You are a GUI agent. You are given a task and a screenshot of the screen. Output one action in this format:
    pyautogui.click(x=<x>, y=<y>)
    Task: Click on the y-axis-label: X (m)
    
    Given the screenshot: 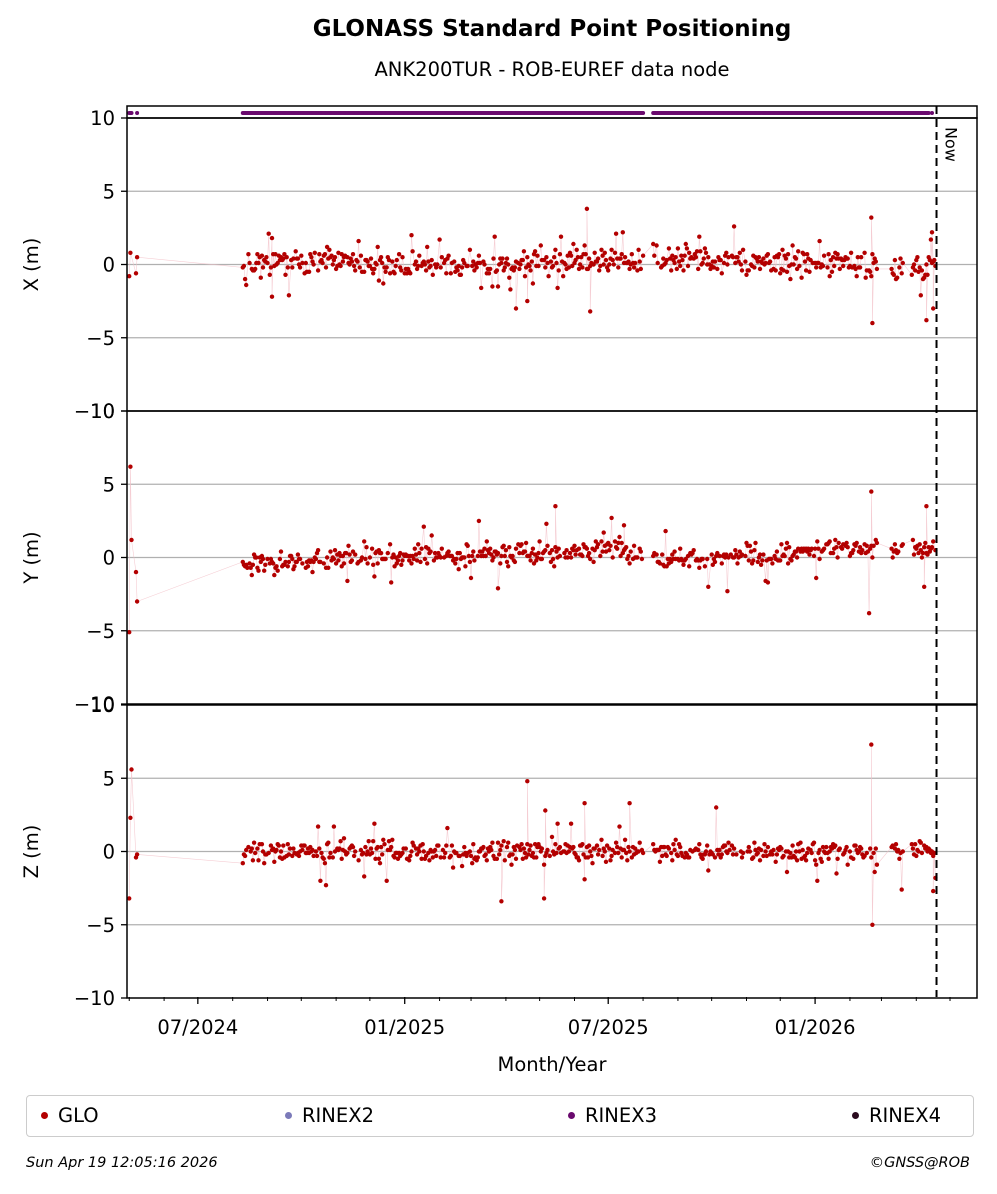 What is the action you would take?
    pyautogui.click(x=31, y=265)
    